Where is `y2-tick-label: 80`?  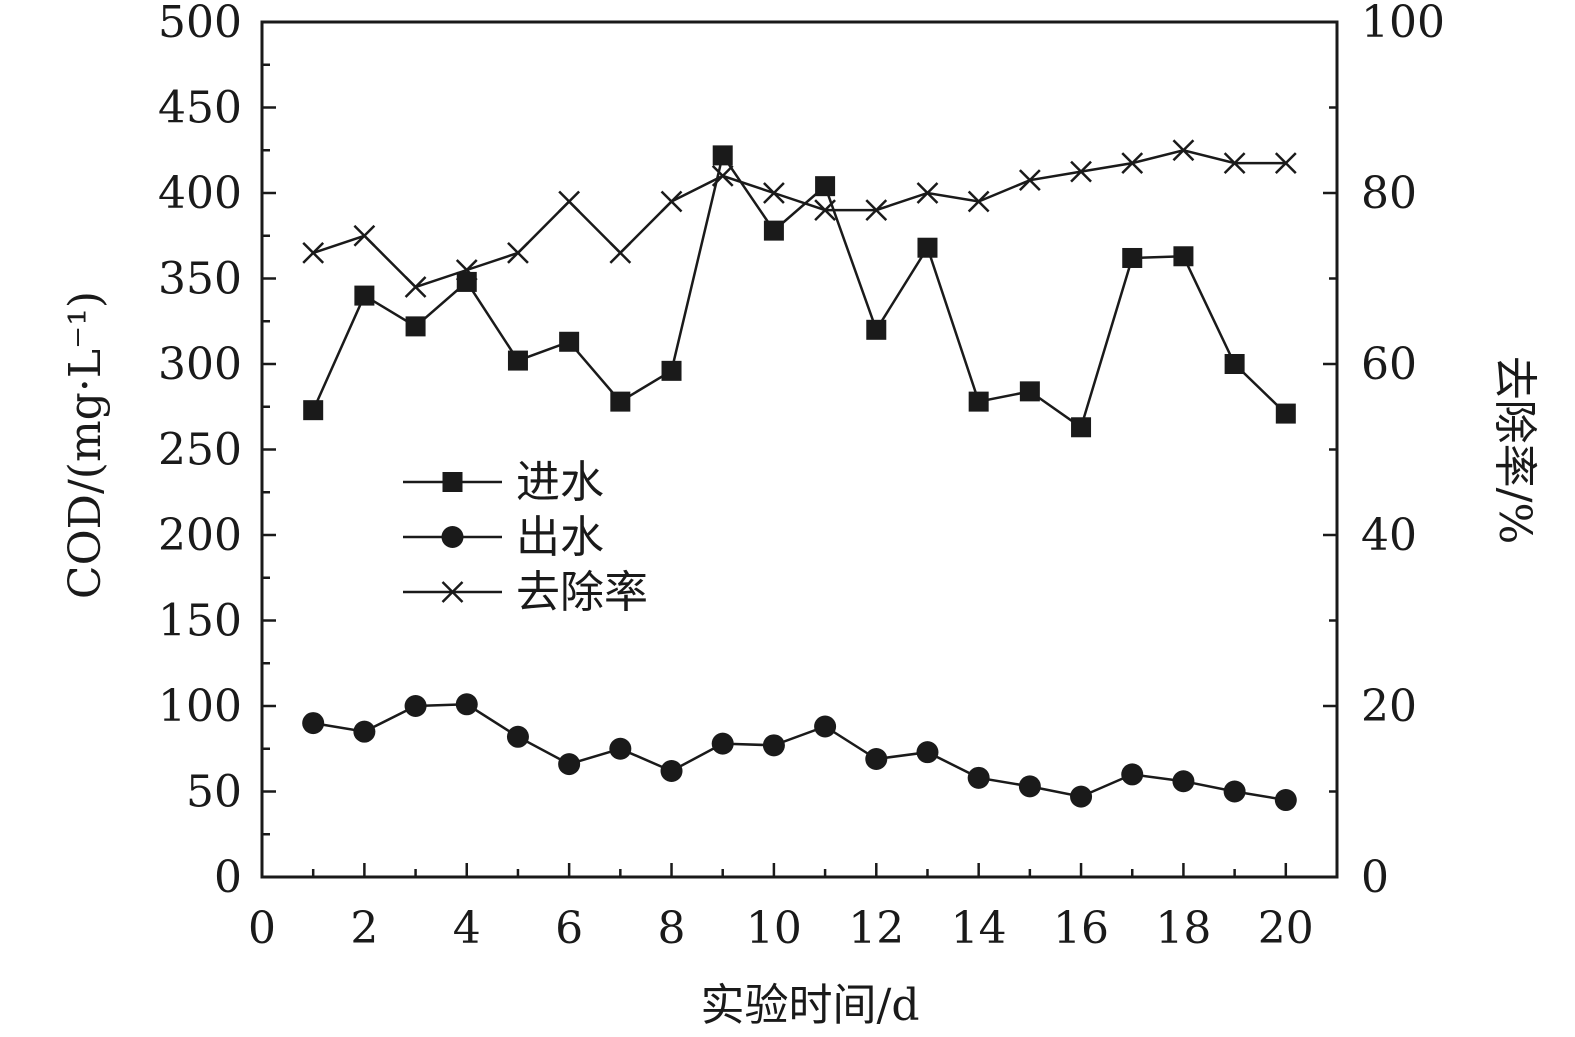
y2-tick-label: 80 is located at coordinates (1389, 193).